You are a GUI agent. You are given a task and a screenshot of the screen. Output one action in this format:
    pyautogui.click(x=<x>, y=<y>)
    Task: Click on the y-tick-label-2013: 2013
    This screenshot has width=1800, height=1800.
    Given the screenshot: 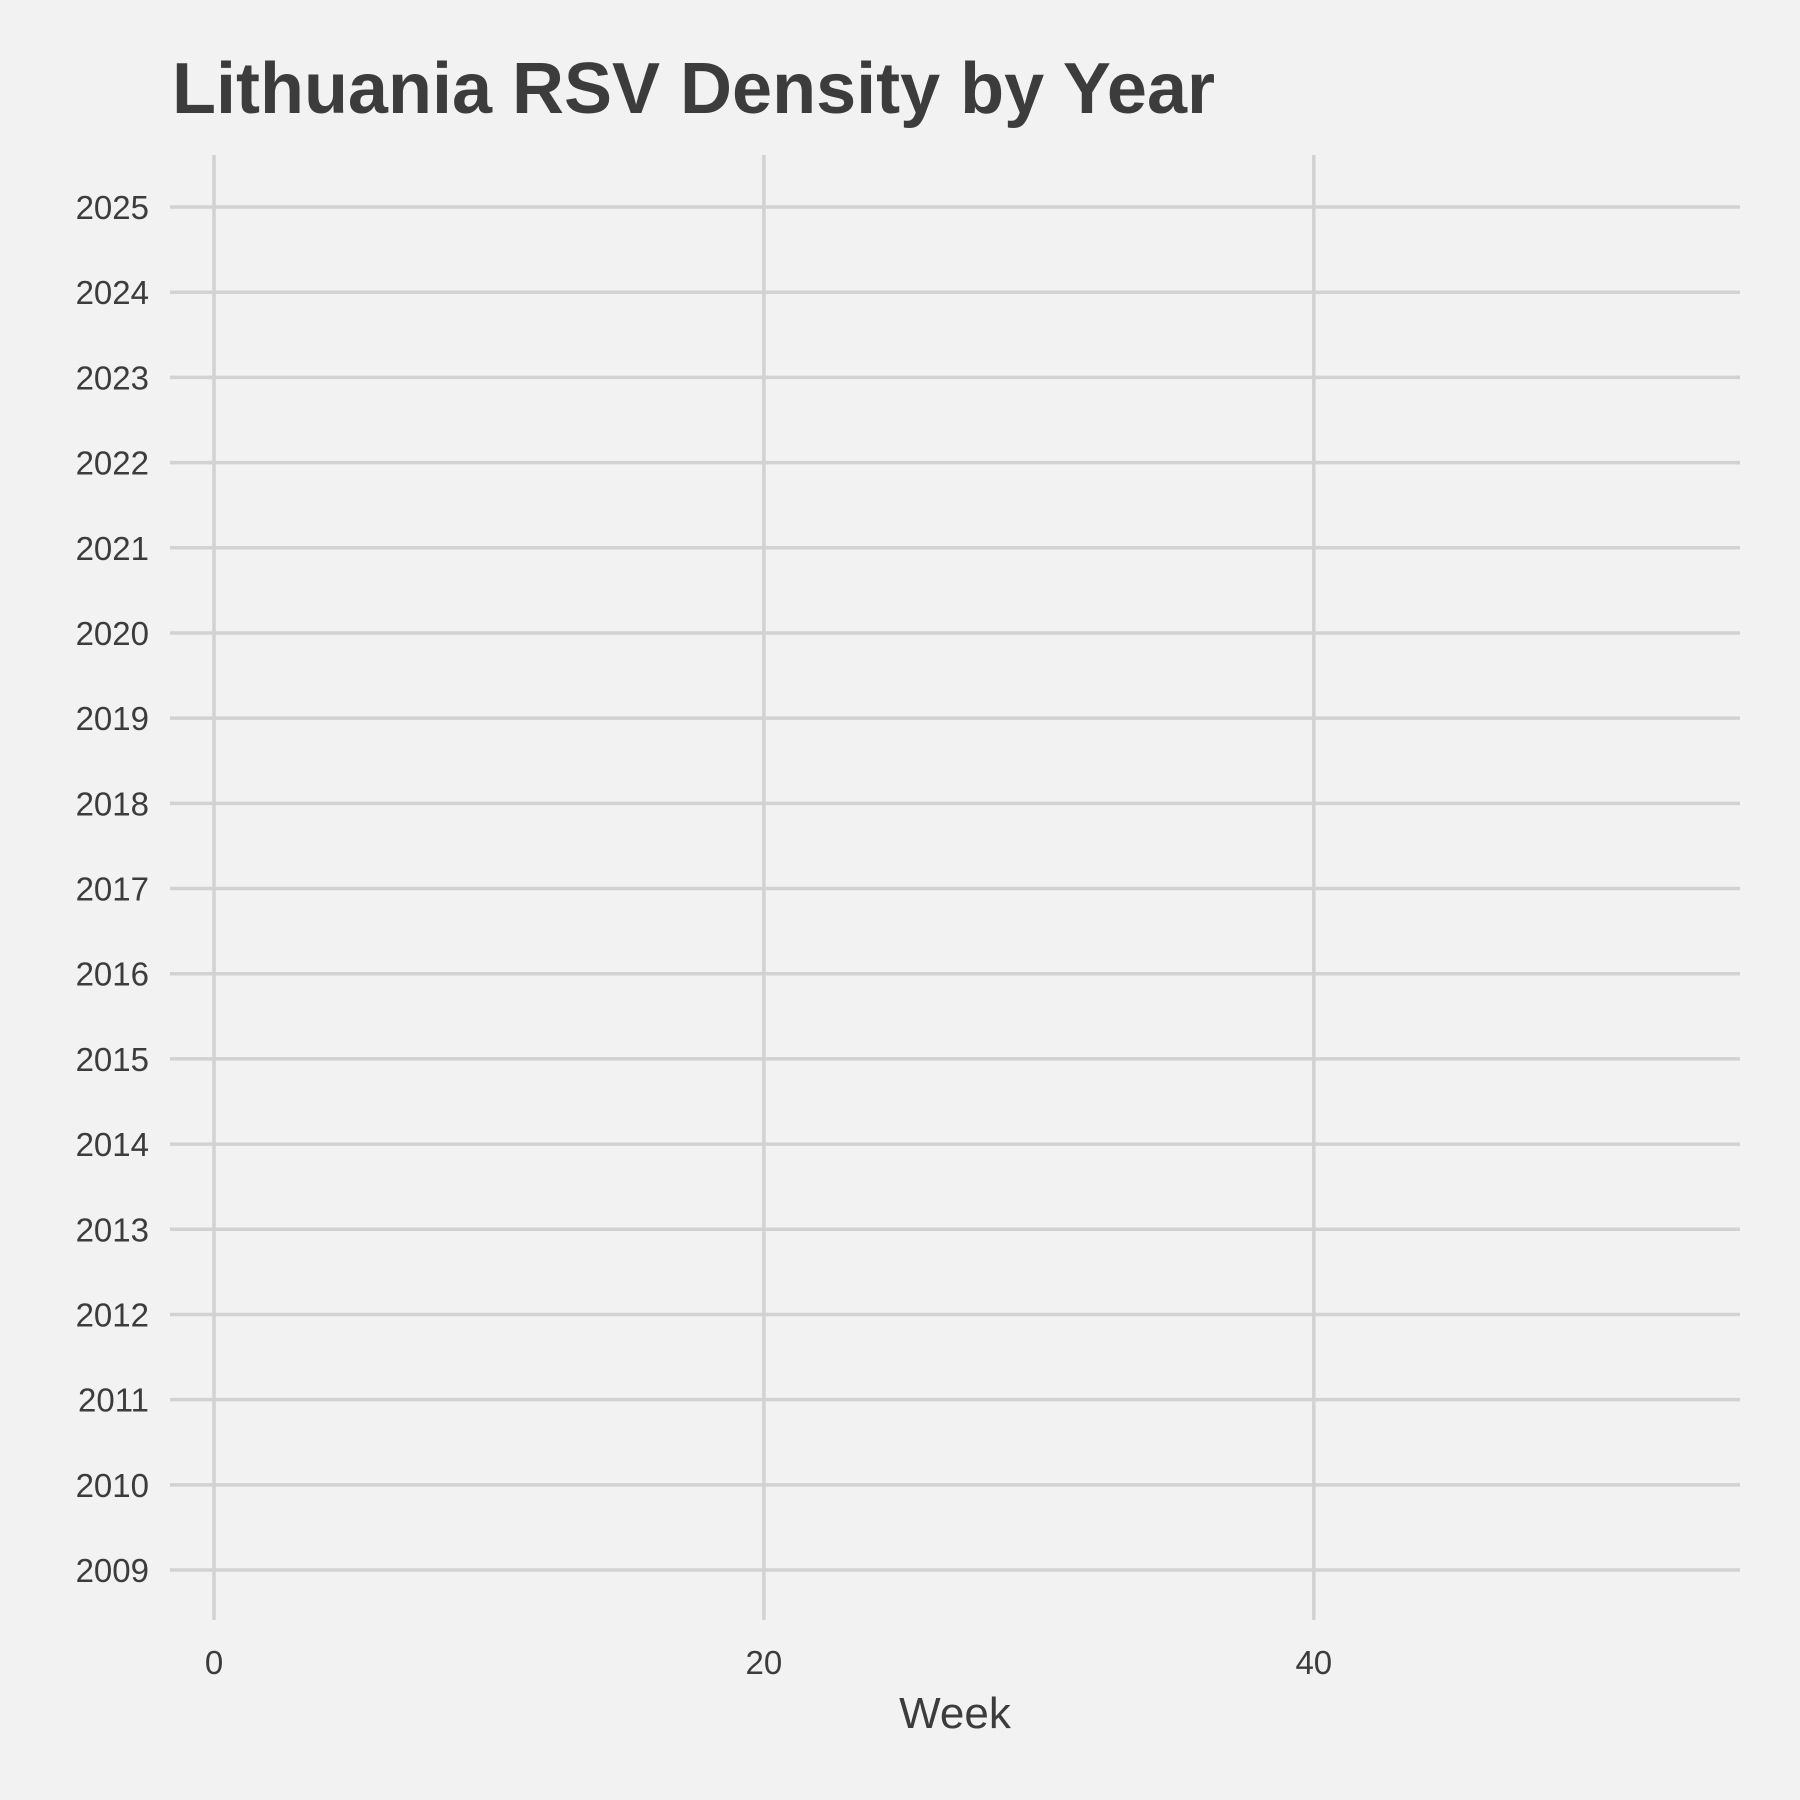 What is the action you would take?
    pyautogui.click(x=112, y=1229)
    